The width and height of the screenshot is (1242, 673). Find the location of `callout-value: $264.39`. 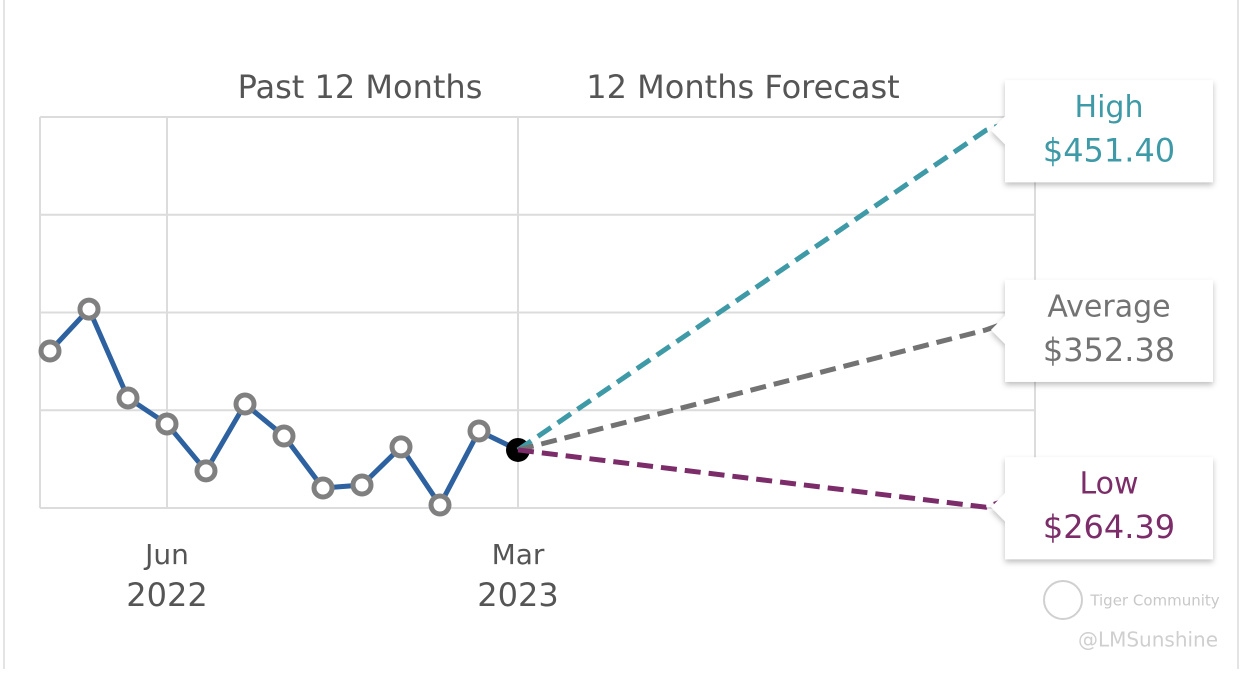

callout-value: $264.39 is located at coordinates (1109, 527).